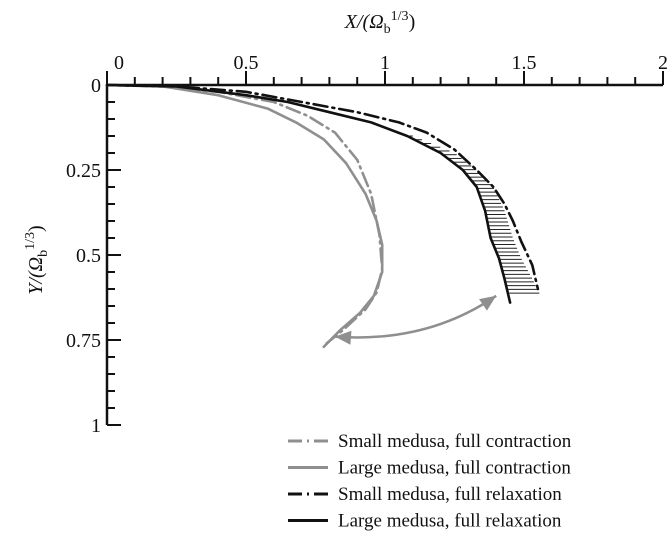 The height and width of the screenshot is (546, 670). I want to click on y-axis-title-close: ), so click(36, 228).